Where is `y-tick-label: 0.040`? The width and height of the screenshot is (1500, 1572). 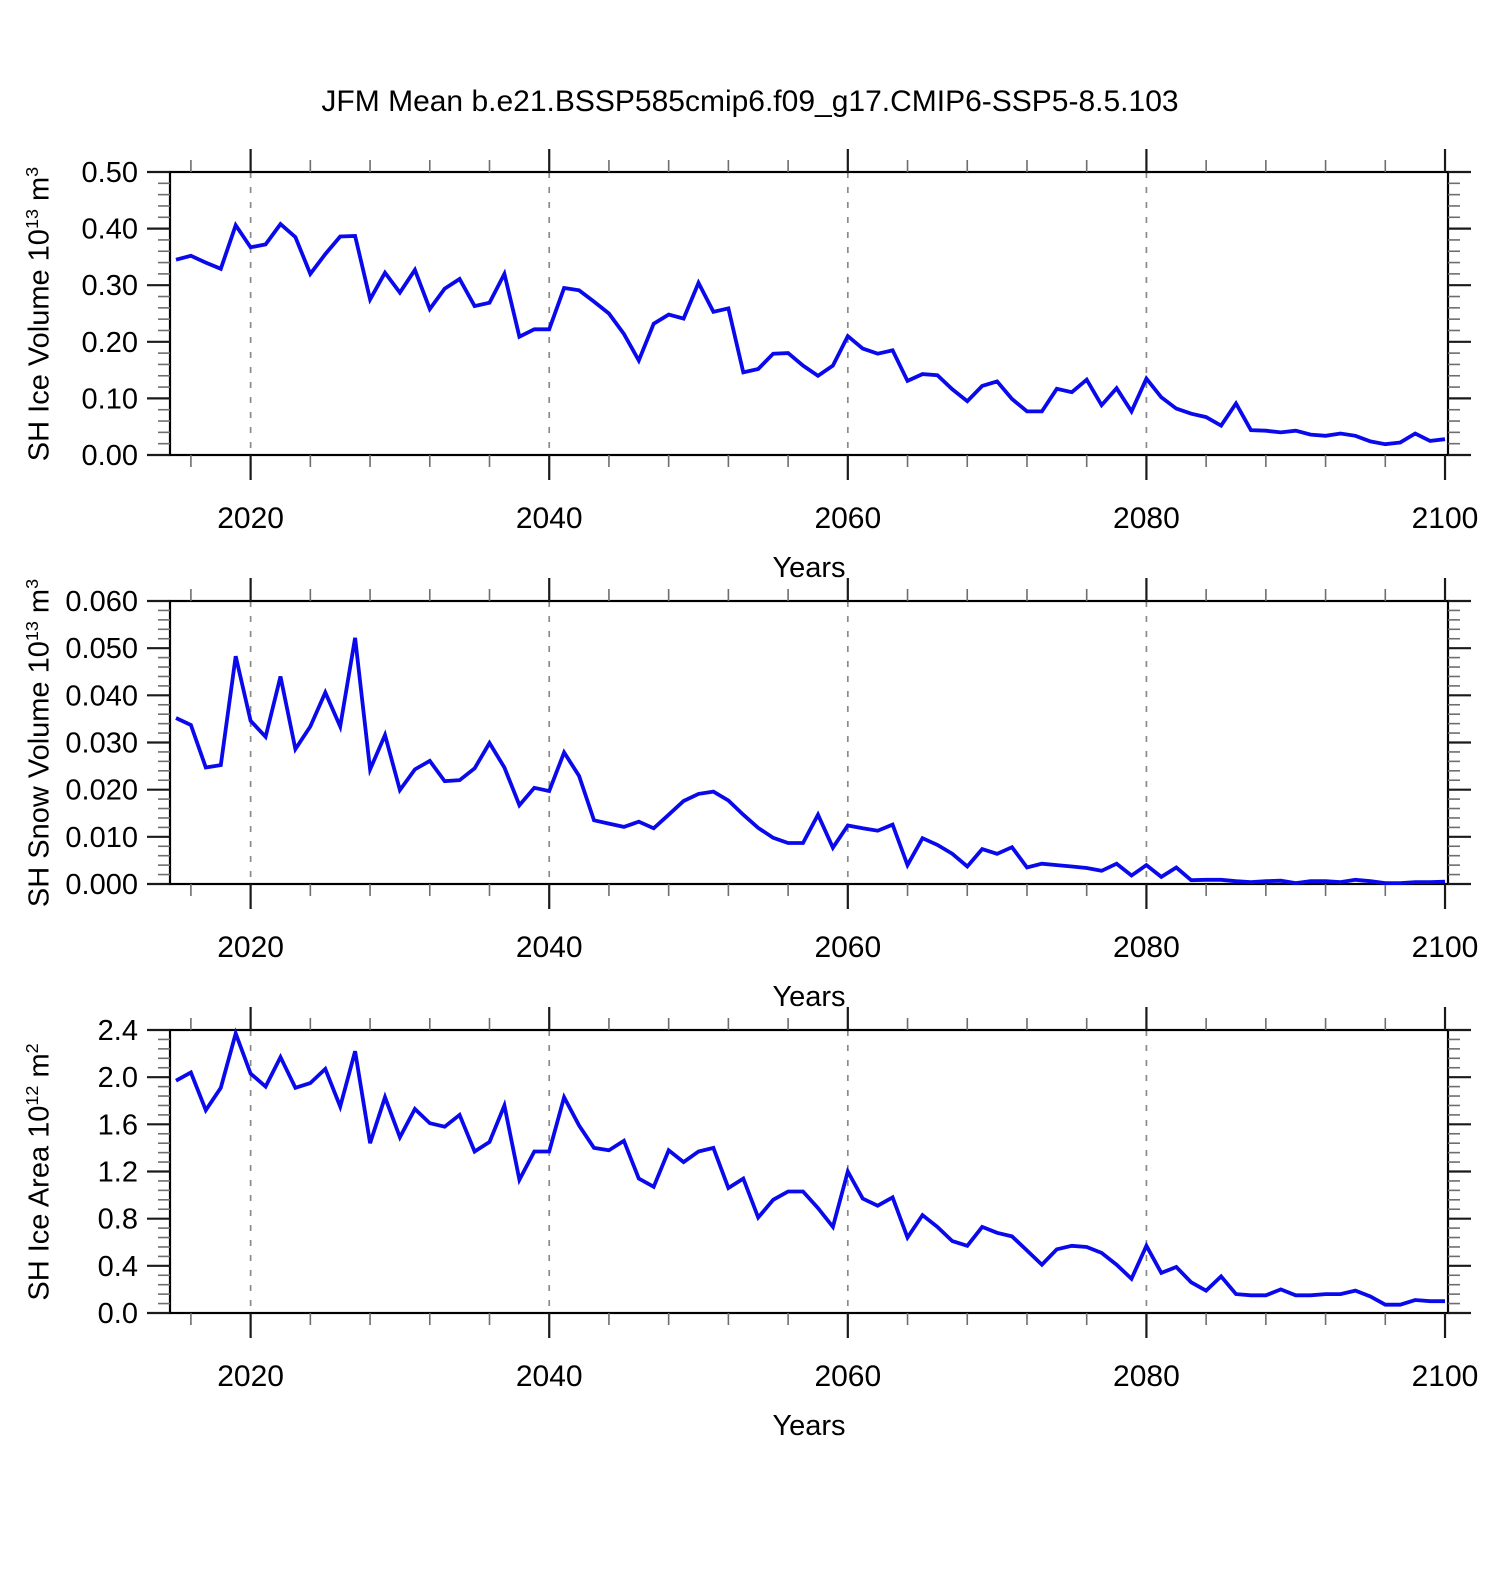 y-tick-label: 0.040 is located at coordinates (101, 696).